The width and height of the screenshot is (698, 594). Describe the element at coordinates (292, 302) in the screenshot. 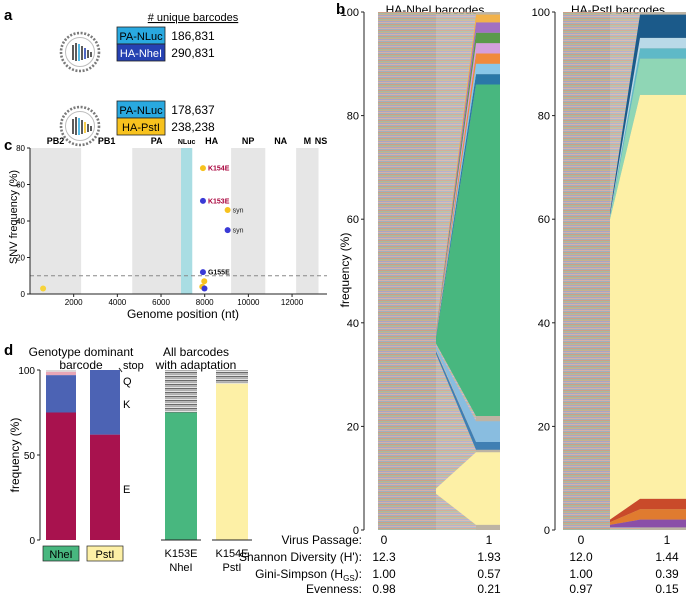

I see `snv-x-tick-label: 12000` at that location.